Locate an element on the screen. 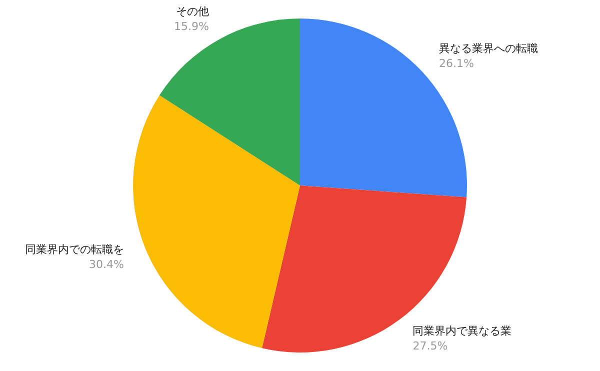  slice-label: 同業界内での転職を is located at coordinates (74, 249).